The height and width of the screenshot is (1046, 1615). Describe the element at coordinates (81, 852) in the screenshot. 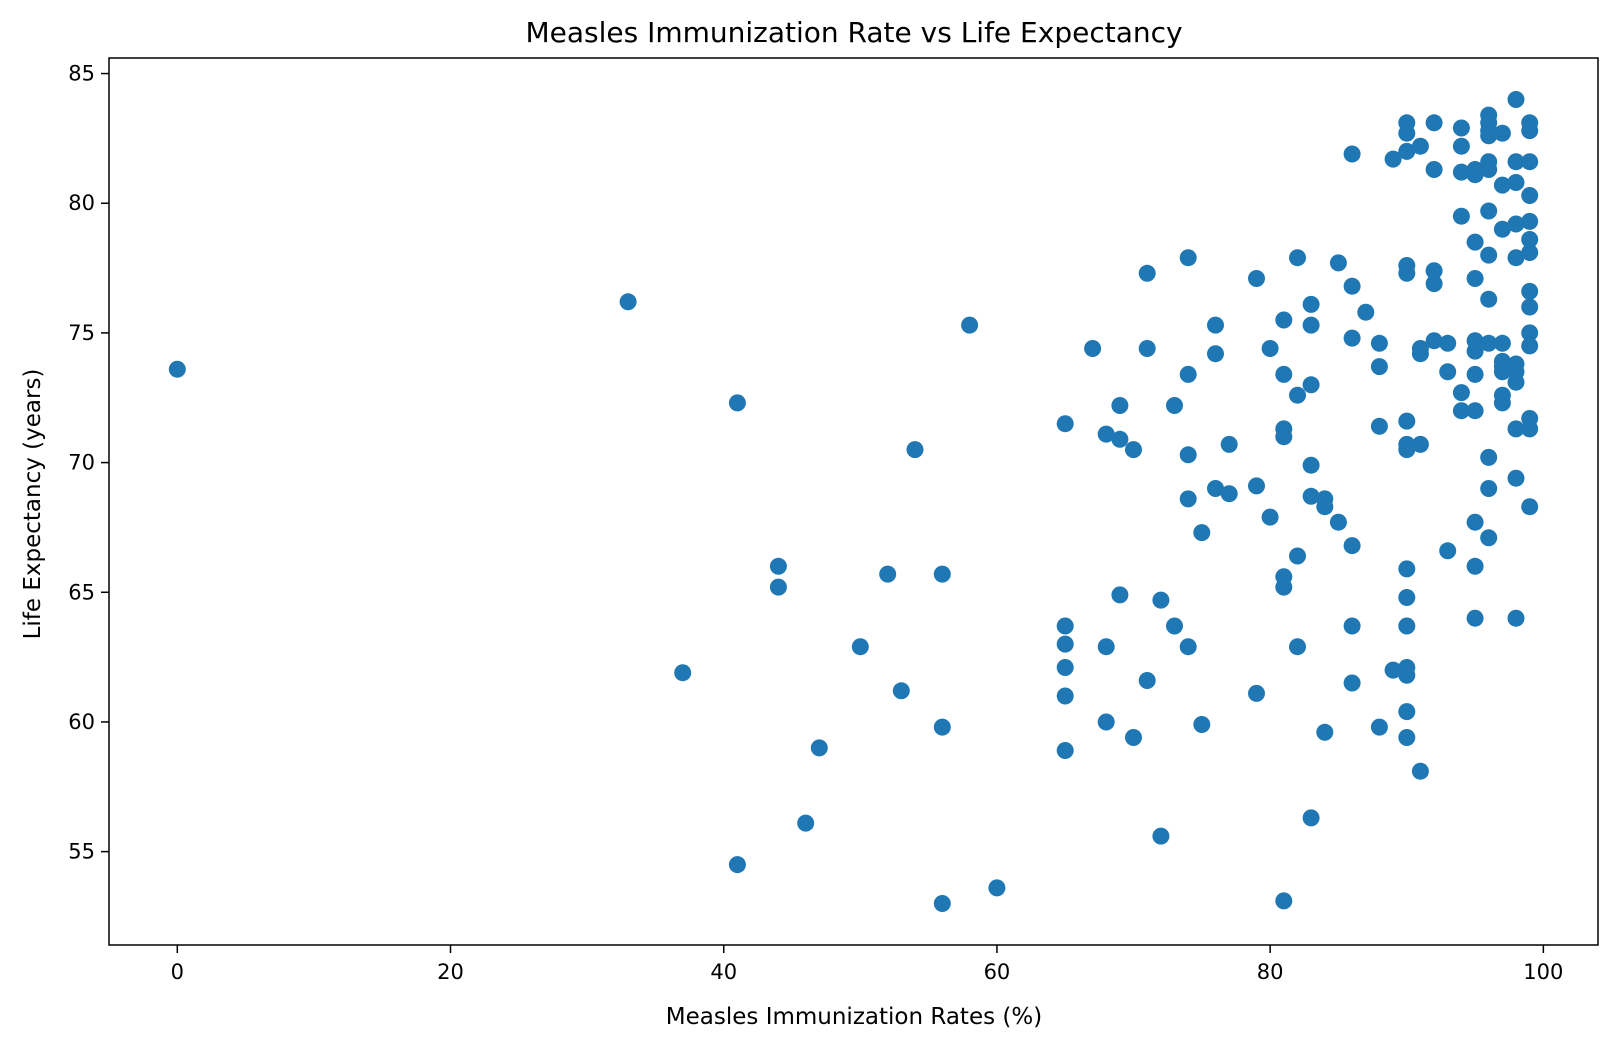

I see `y-tick-label: 55` at that location.